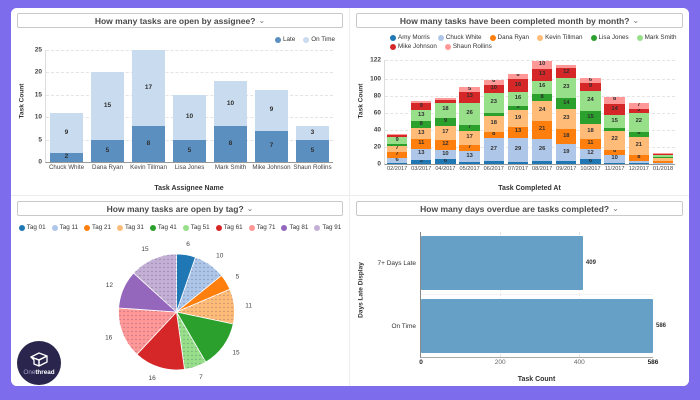  What do you see at coordinates (542, 65) in the screenshot?
I see `bar-segment-shaun-rollins: 10` at bounding box center [542, 65].